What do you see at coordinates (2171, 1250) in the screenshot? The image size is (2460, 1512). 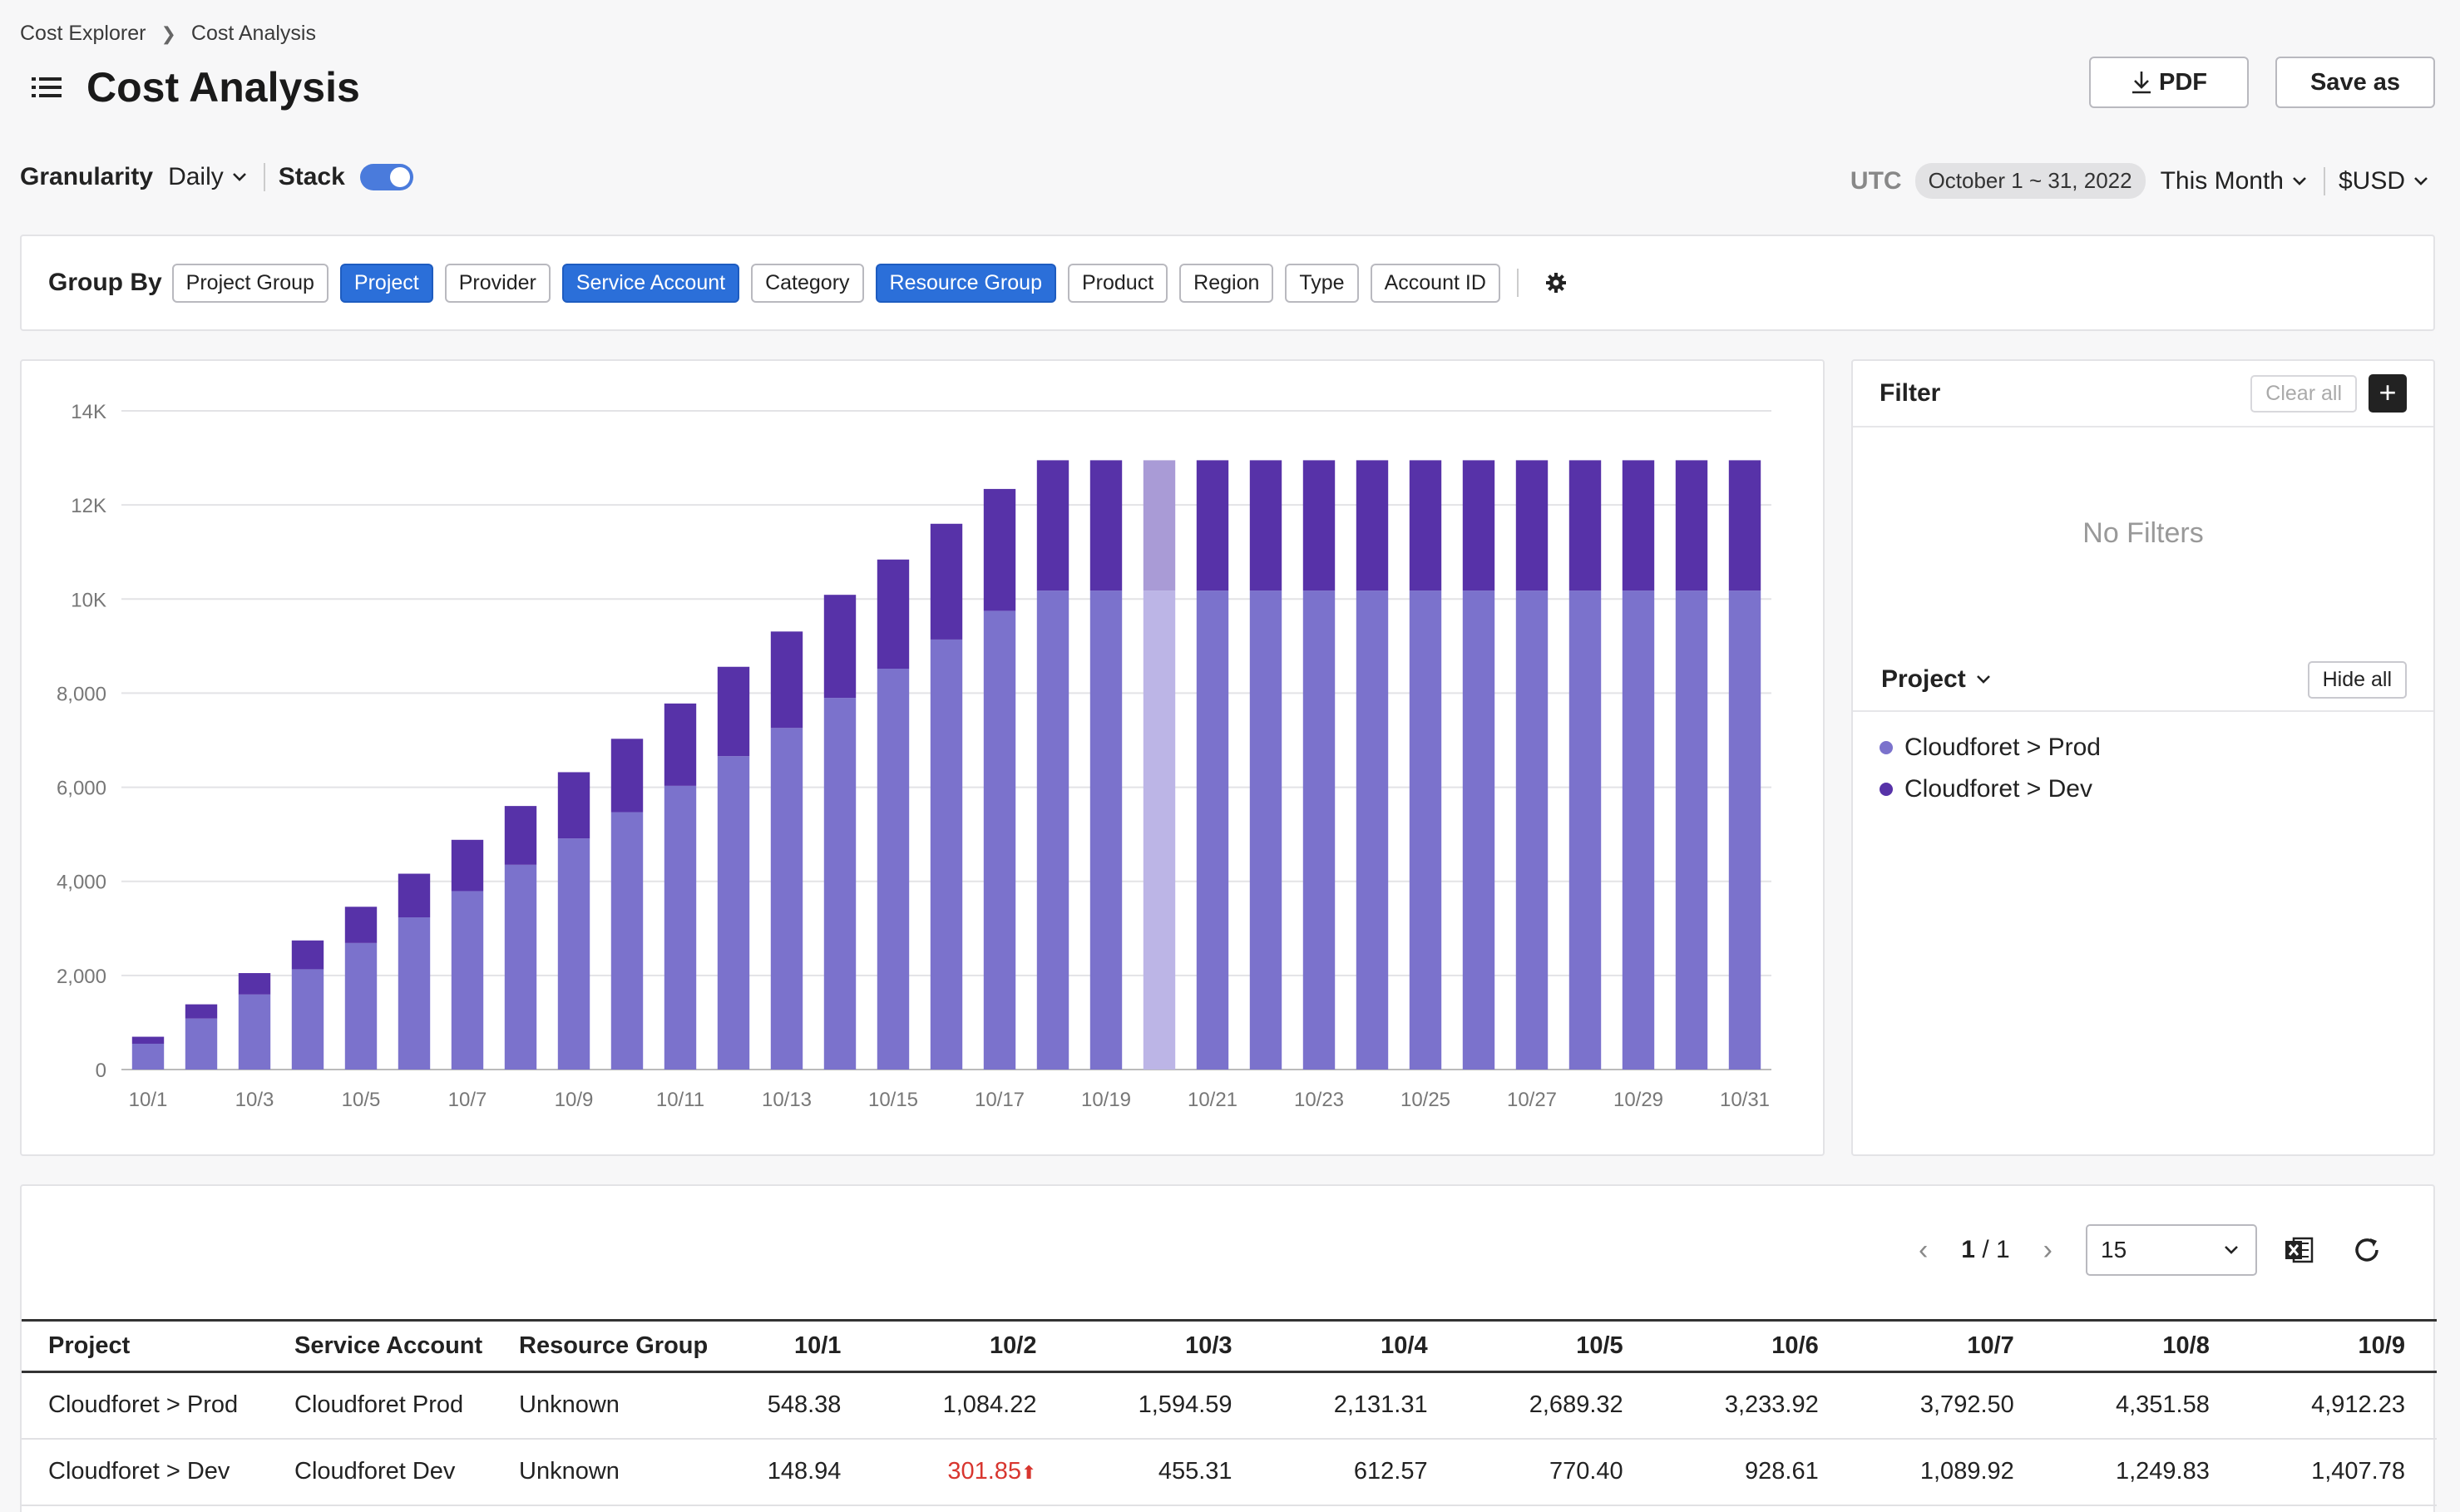 I see `page-size-select: 15` at bounding box center [2171, 1250].